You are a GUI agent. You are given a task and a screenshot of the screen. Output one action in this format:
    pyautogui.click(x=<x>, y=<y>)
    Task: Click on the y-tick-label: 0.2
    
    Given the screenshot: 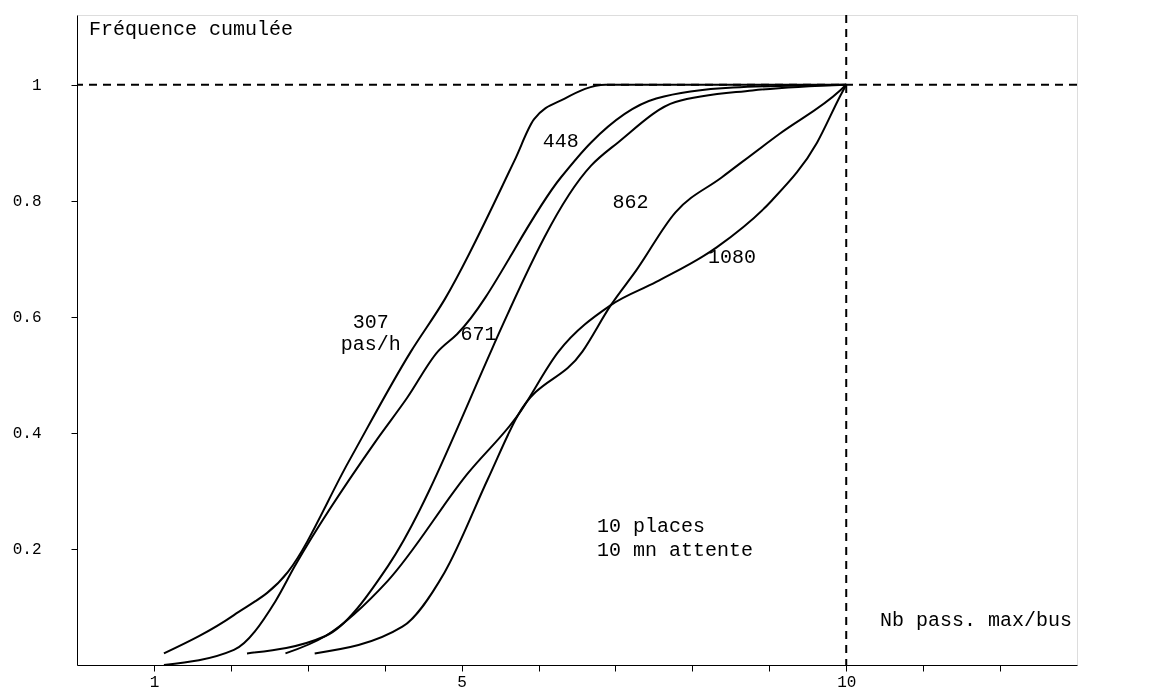 What is the action you would take?
    pyautogui.click(x=27, y=550)
    